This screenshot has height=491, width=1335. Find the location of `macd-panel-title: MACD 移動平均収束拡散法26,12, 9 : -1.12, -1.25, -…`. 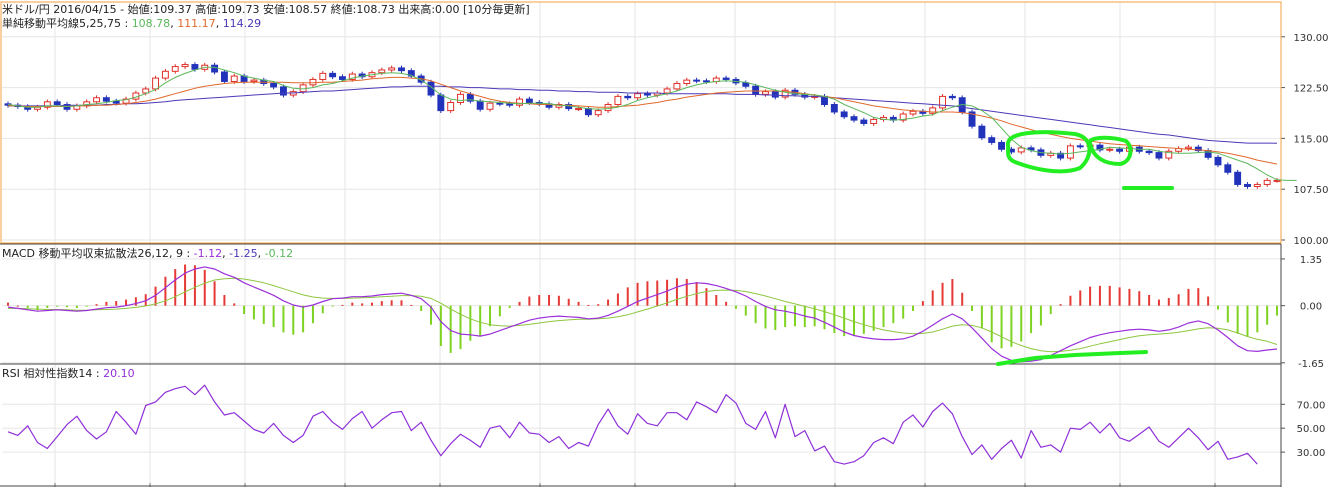

macd-panel-title: MACD 移動平均収束拡散法26,12, 9 : -1.12, -1.25, -… is located at coordinates (147, 253).